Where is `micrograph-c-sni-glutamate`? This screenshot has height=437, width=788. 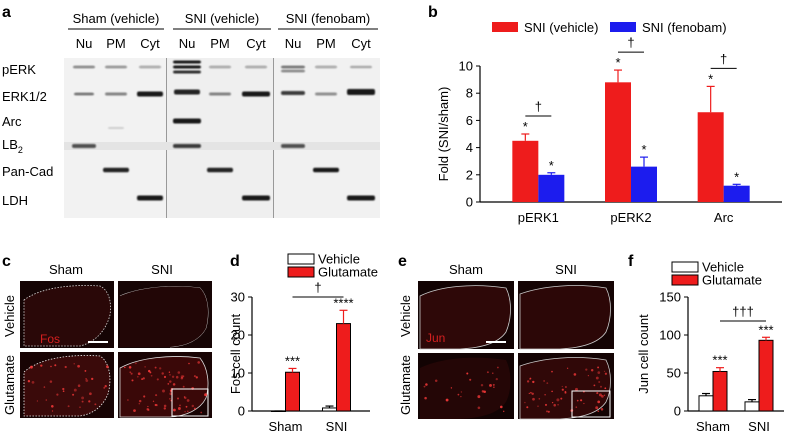 micrograph-c-sni-glutamate is located at coordinates (165, 385).